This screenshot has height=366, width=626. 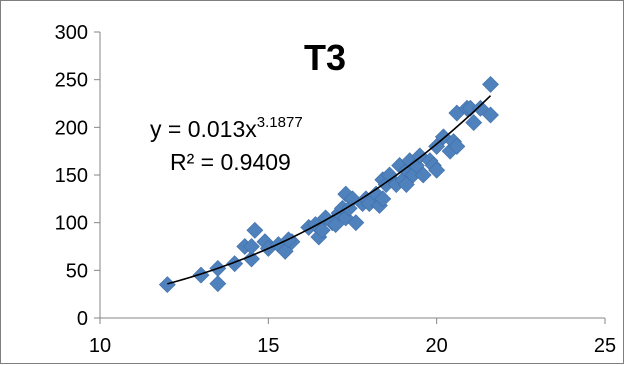 I want to click on y-tick-label: 250, so click(x=71, y=81).